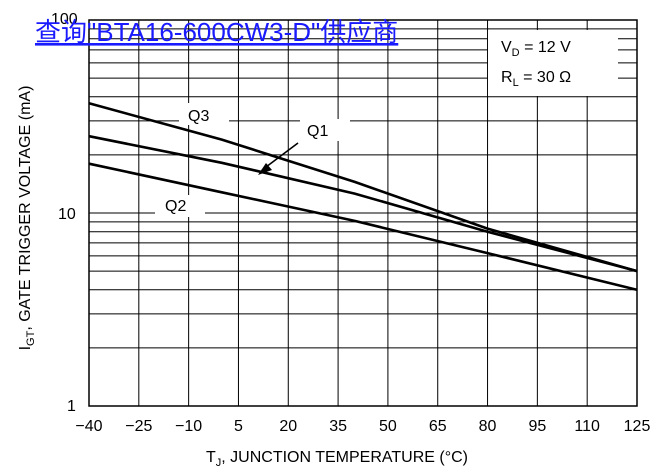 The height and width of the screenshot is (472, 662). Describe the element at coordinates (388, 426) in the screenshot. I see `x-tick-label: 50` at that location.